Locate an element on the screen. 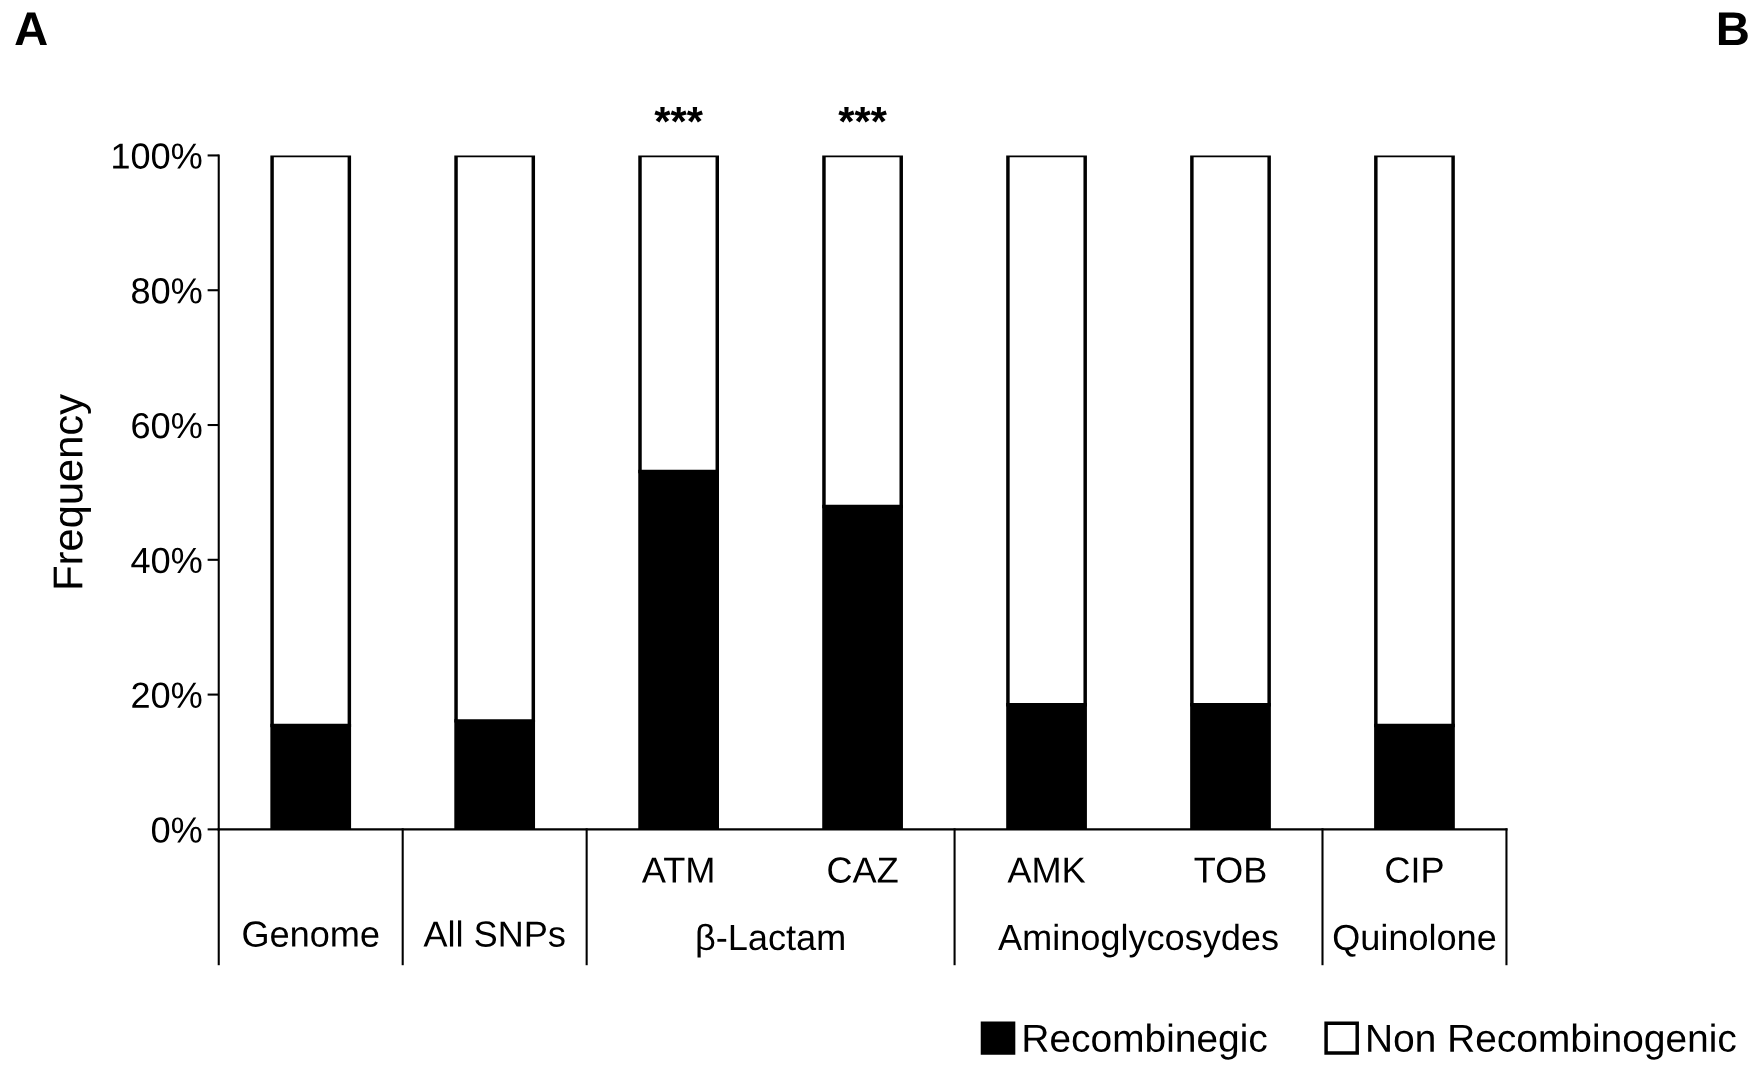 The height and width of the screenshot is (1087, 1764). x-tick-label: CAZ is located at coordinates (863, 870).